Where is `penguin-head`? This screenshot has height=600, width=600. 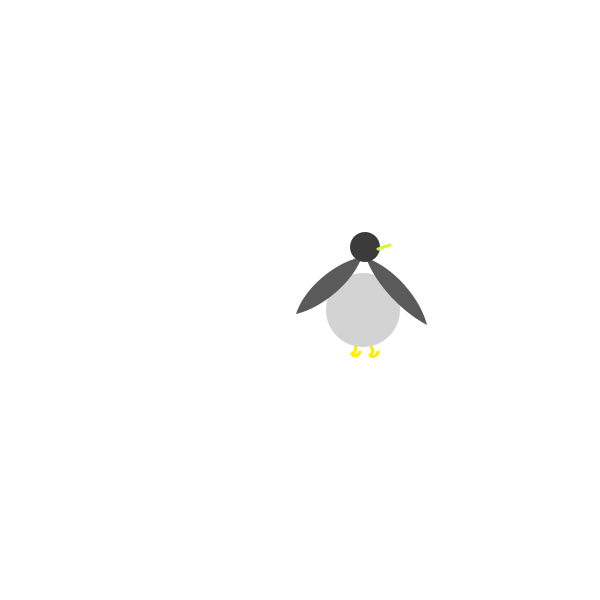 penguin-head is located at coordinates (365, 247).